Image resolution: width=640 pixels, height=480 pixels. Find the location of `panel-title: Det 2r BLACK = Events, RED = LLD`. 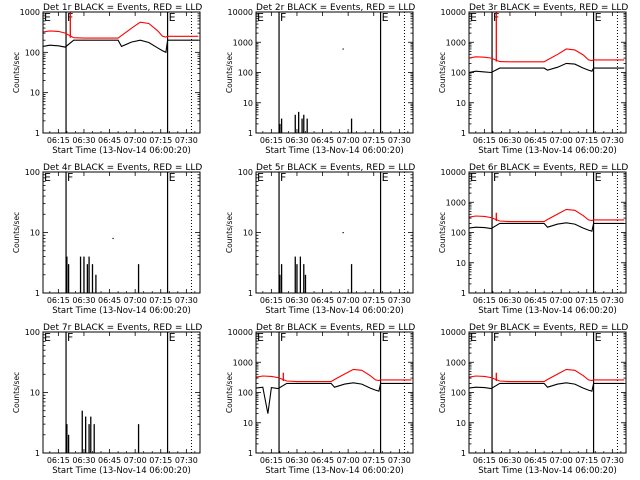

panel-title: Det 2r BLACK = Events, RED = LLD is located at coordinates (335, 8).